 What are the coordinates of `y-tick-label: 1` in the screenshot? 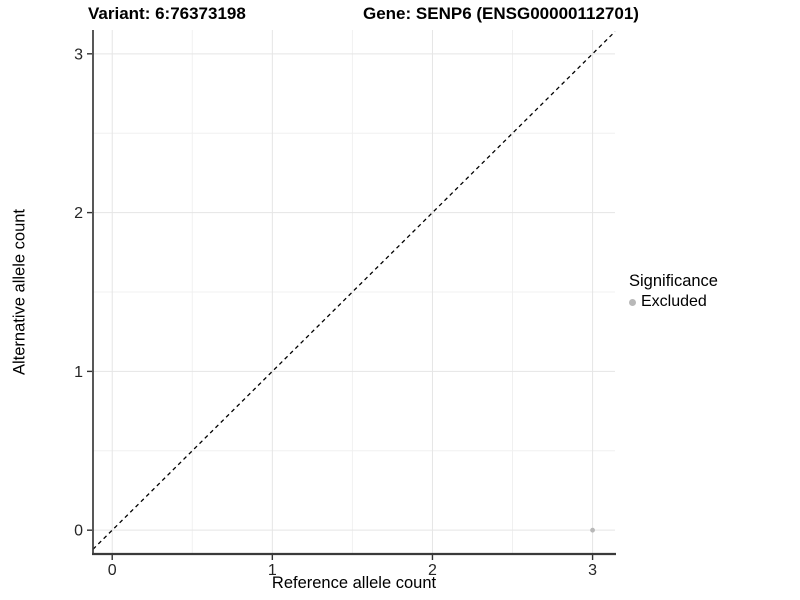 It's located at (78, 372).